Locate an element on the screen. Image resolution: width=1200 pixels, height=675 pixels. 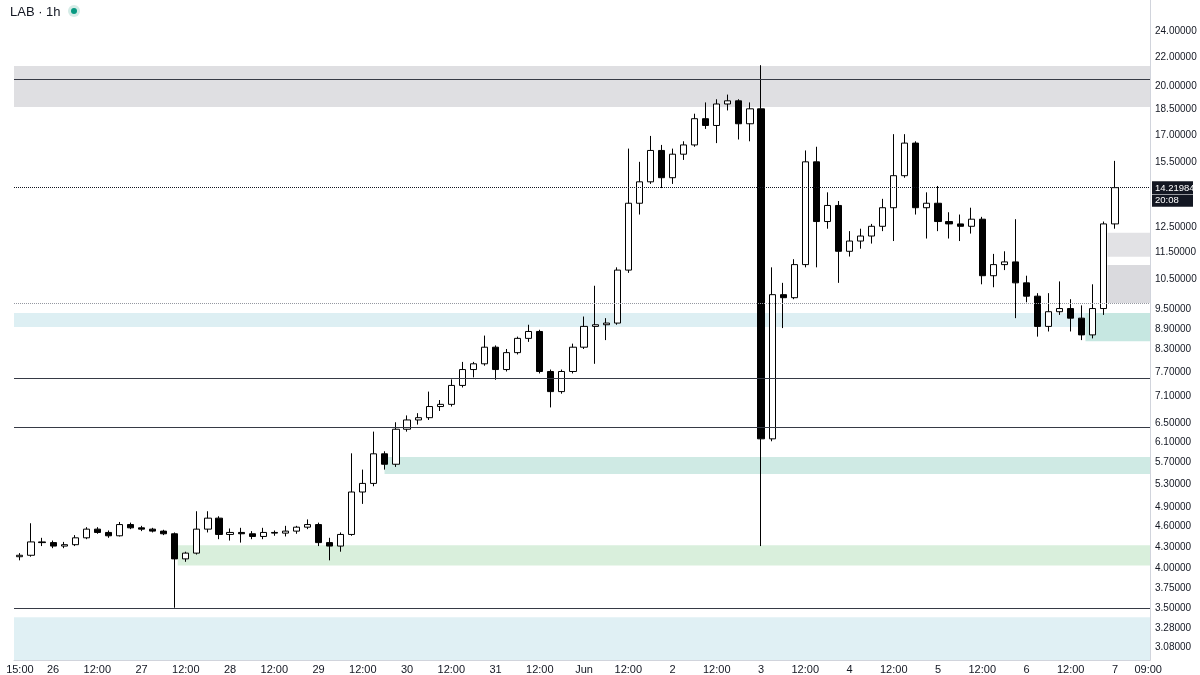
y-tick-label: 3.08000 is located at coordinates (1173, 646).